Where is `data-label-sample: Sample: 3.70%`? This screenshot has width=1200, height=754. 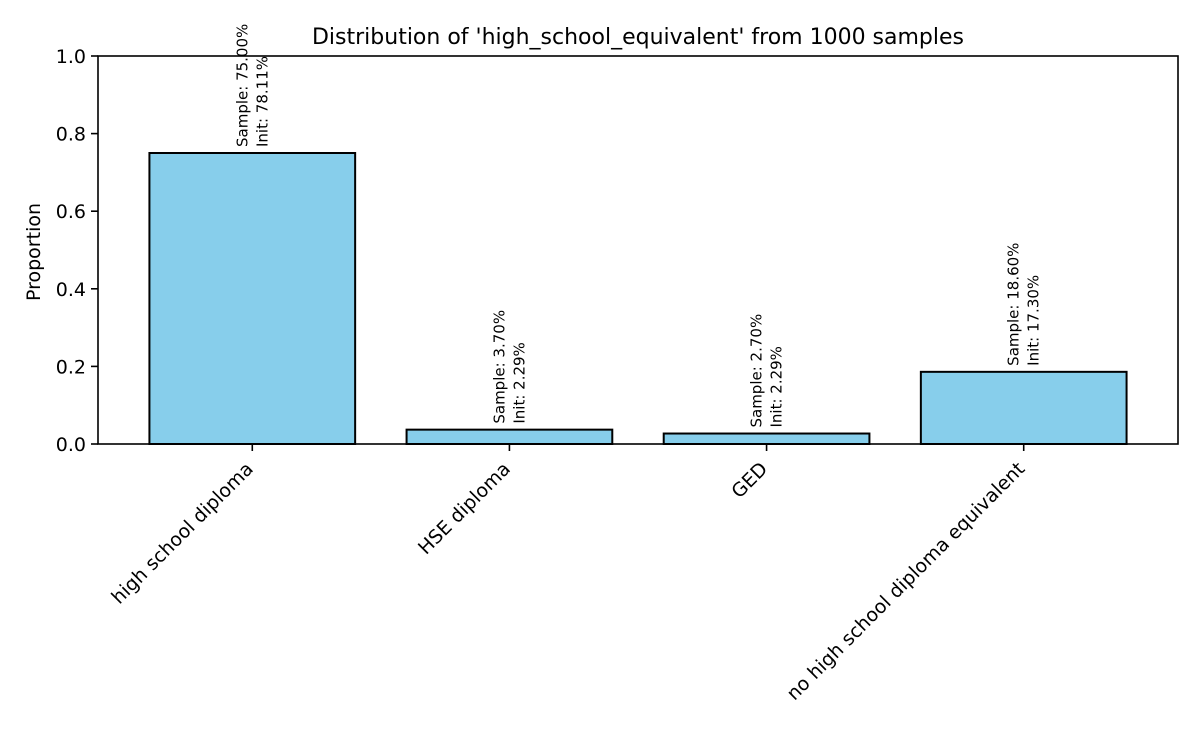
data-label-sample: Sample: 3.70% is located at coordinates (499, 367).